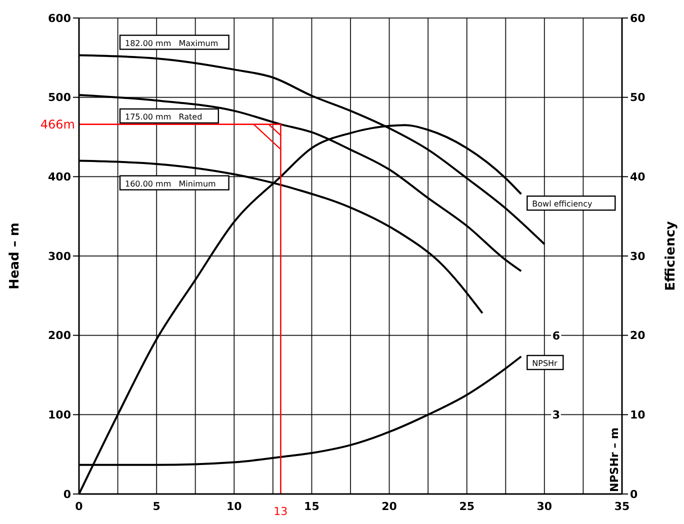 The image size is (684, 524). I want to click on ref-line-label: 466m, so click(57, 124).